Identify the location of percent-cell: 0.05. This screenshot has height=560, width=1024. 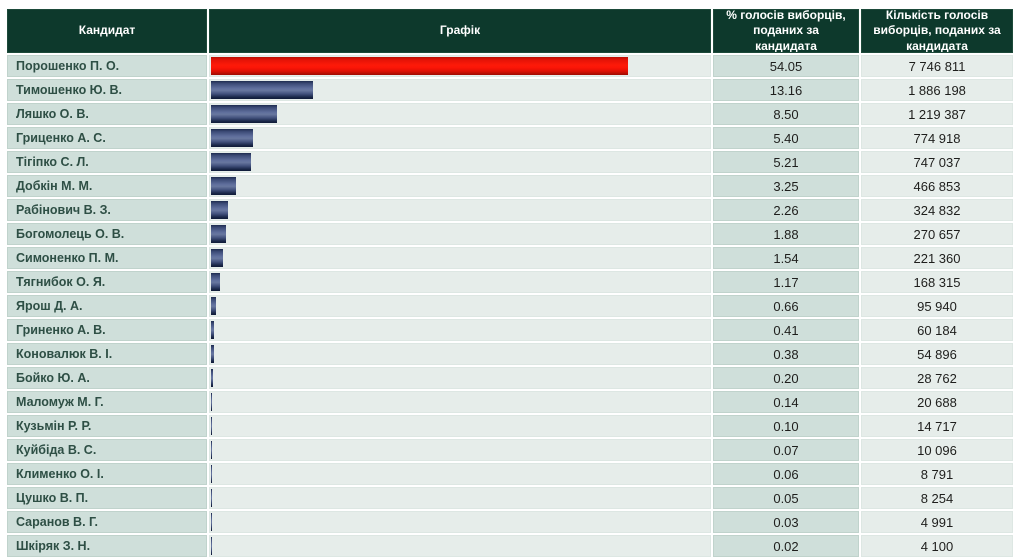
(786, 498).